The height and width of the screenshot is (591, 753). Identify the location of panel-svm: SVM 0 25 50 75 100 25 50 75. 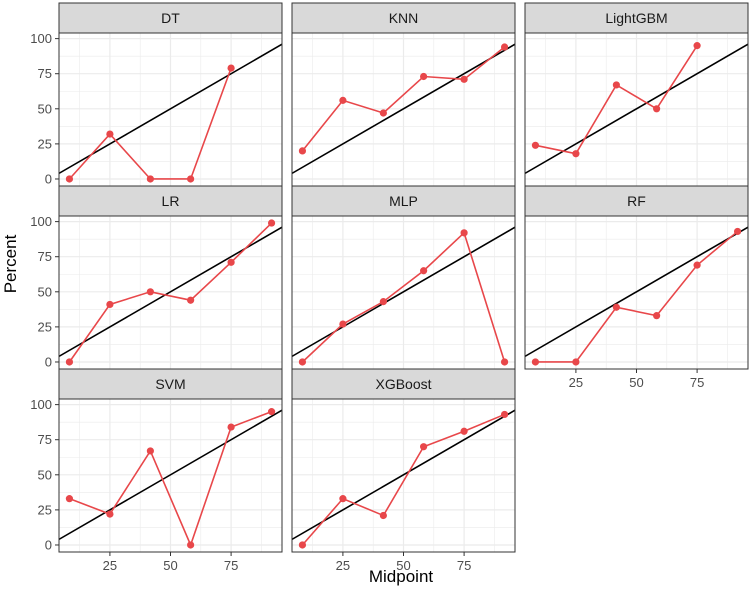
(156, 470).